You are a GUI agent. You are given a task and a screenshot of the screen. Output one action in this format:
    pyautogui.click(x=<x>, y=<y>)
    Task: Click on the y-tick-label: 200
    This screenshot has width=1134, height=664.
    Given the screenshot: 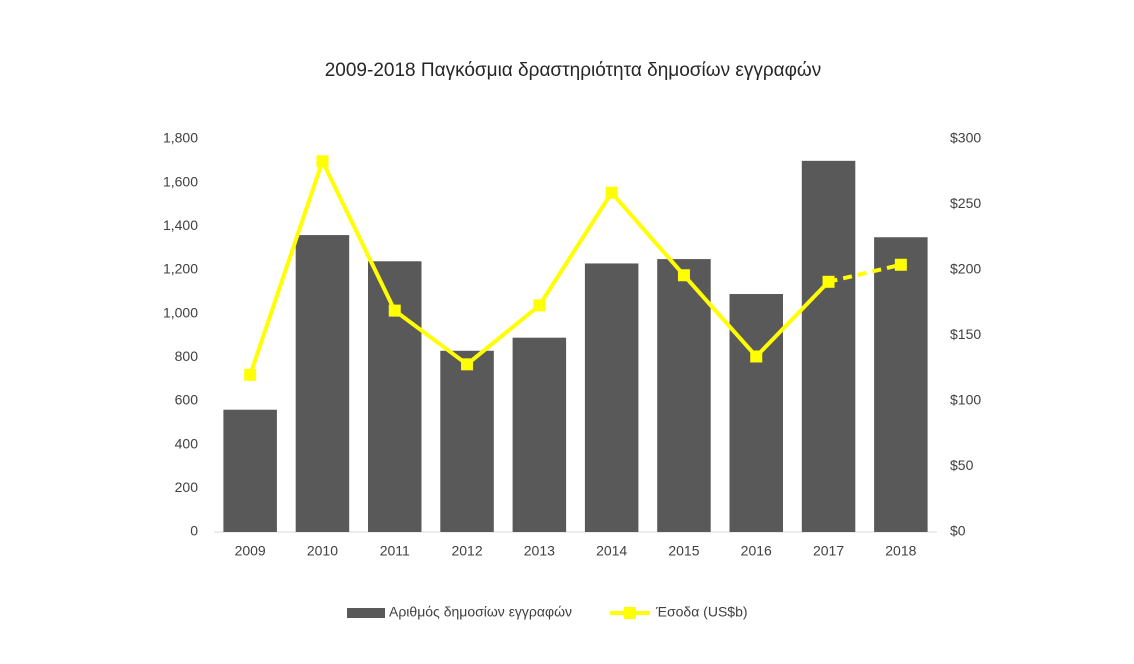 What is the action you would take?
    pyautogui.click(x=187, y=487)
    